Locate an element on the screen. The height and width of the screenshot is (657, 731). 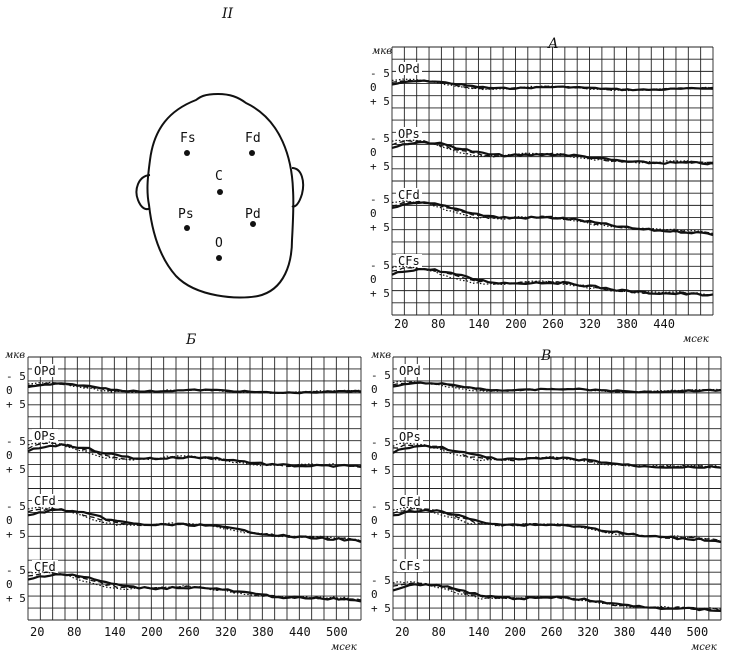
electrode-label-o: O is located at coordinates (219, 243).